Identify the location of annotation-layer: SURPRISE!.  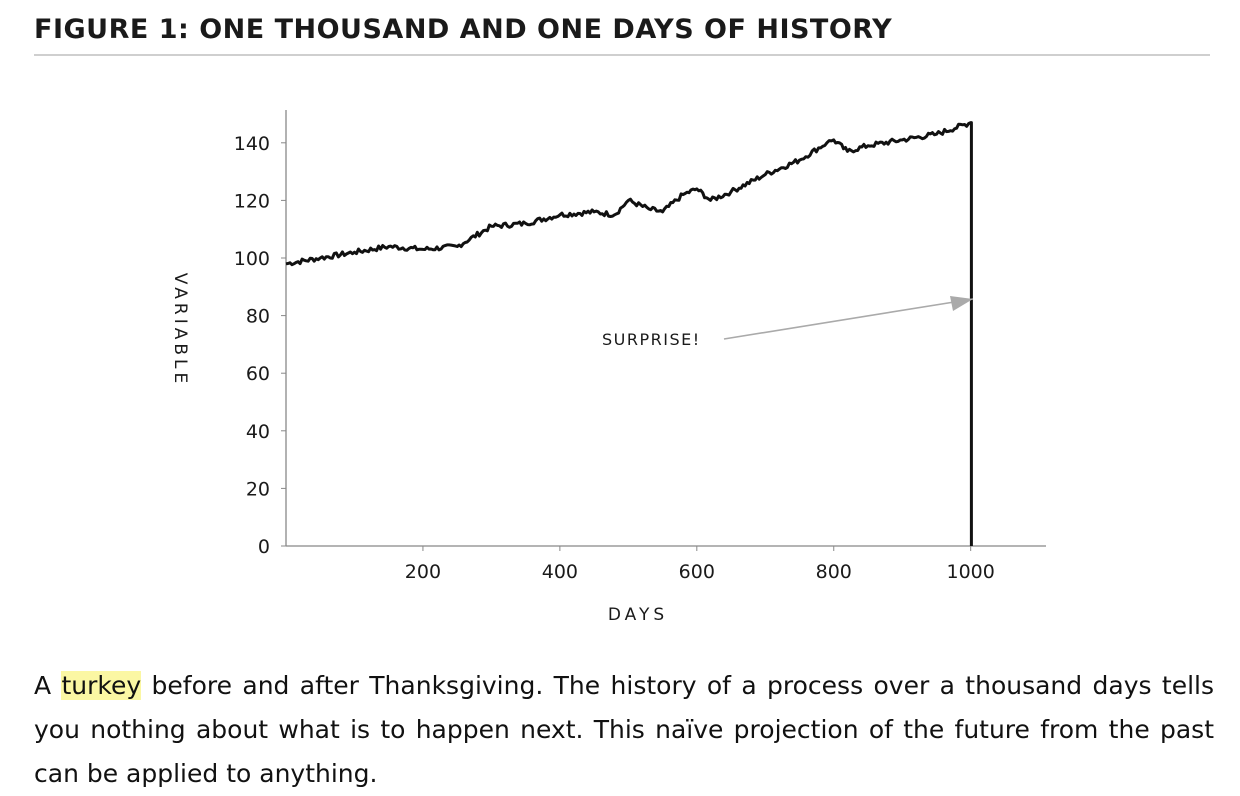
(788, 322).